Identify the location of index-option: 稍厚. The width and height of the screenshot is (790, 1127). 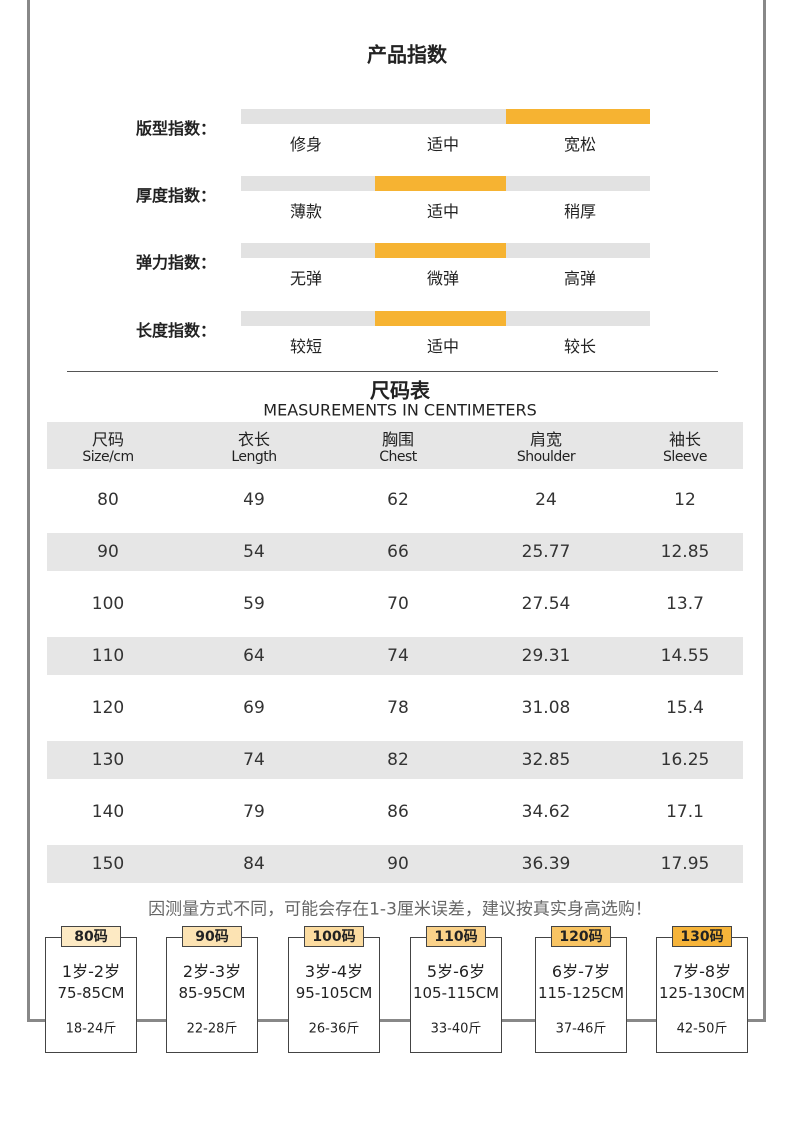
(580, 211).